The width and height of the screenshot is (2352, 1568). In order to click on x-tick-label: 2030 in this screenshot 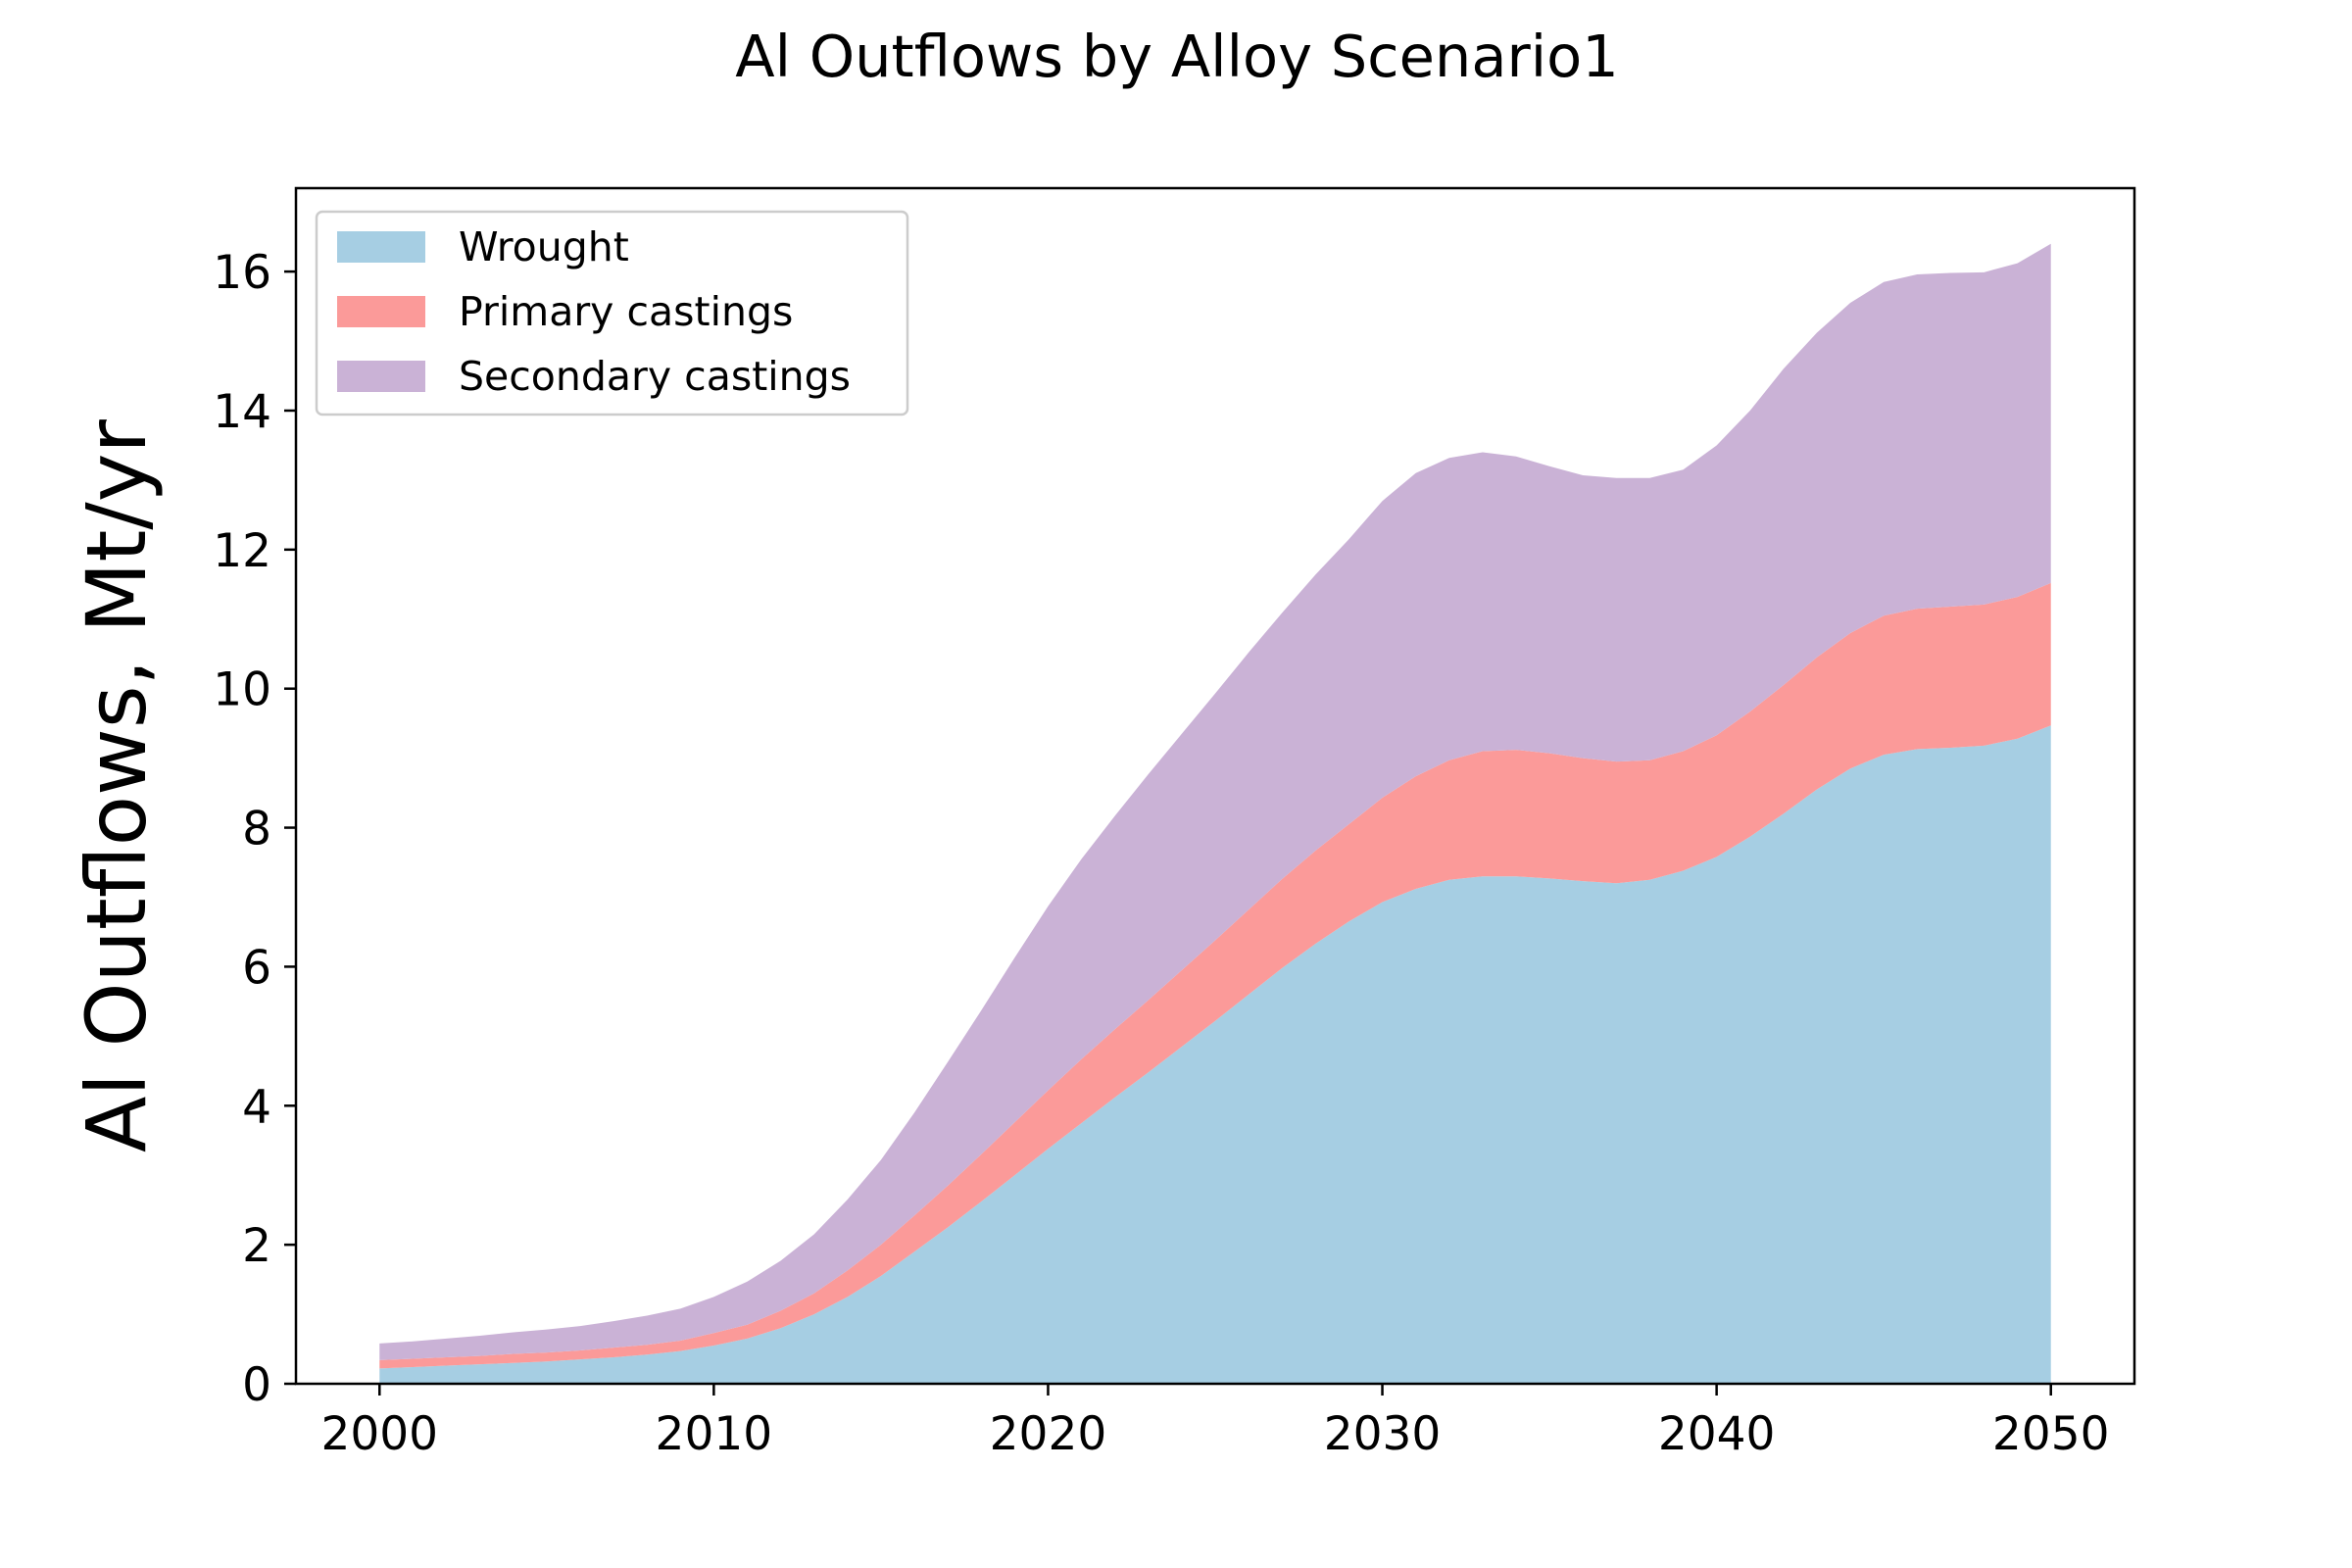, I will do `click(1383, 1434)`.